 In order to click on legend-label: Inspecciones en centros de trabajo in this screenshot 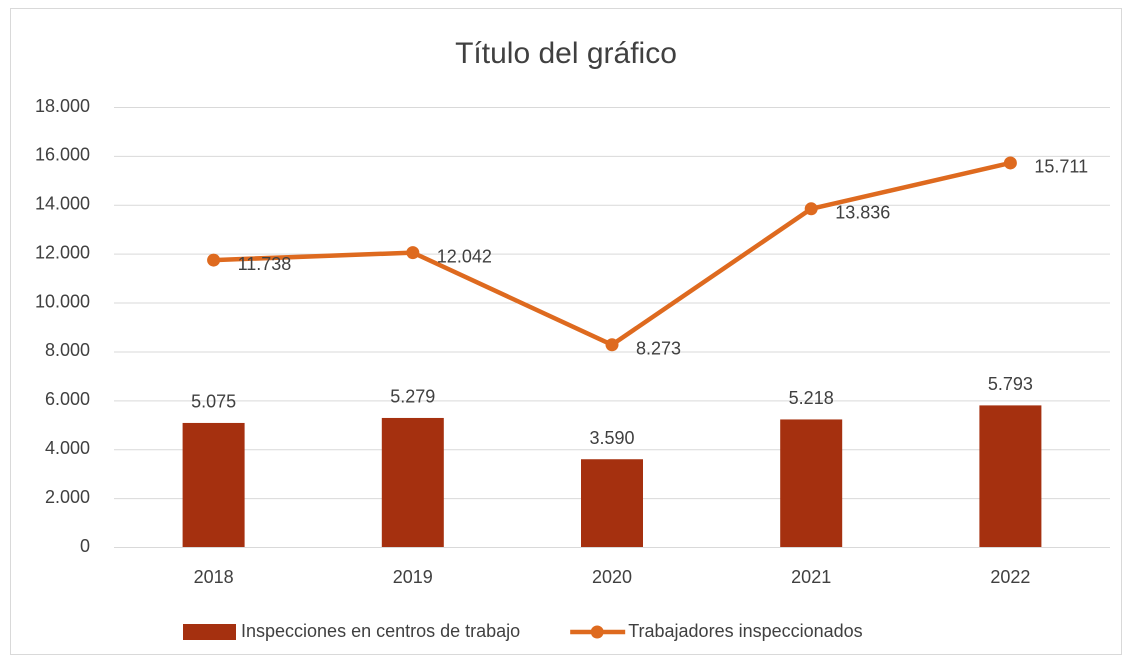, I will do `click(380, 631)`.